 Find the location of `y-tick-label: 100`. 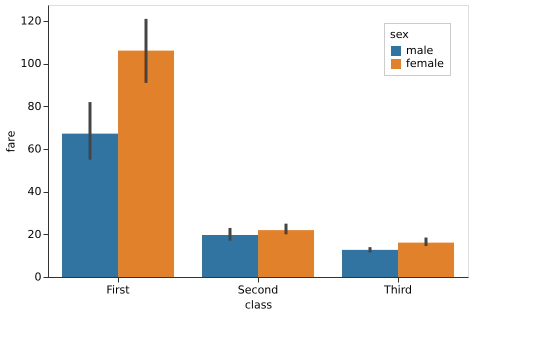

y-tick-label: 100 is located at coordinates (31, 63).